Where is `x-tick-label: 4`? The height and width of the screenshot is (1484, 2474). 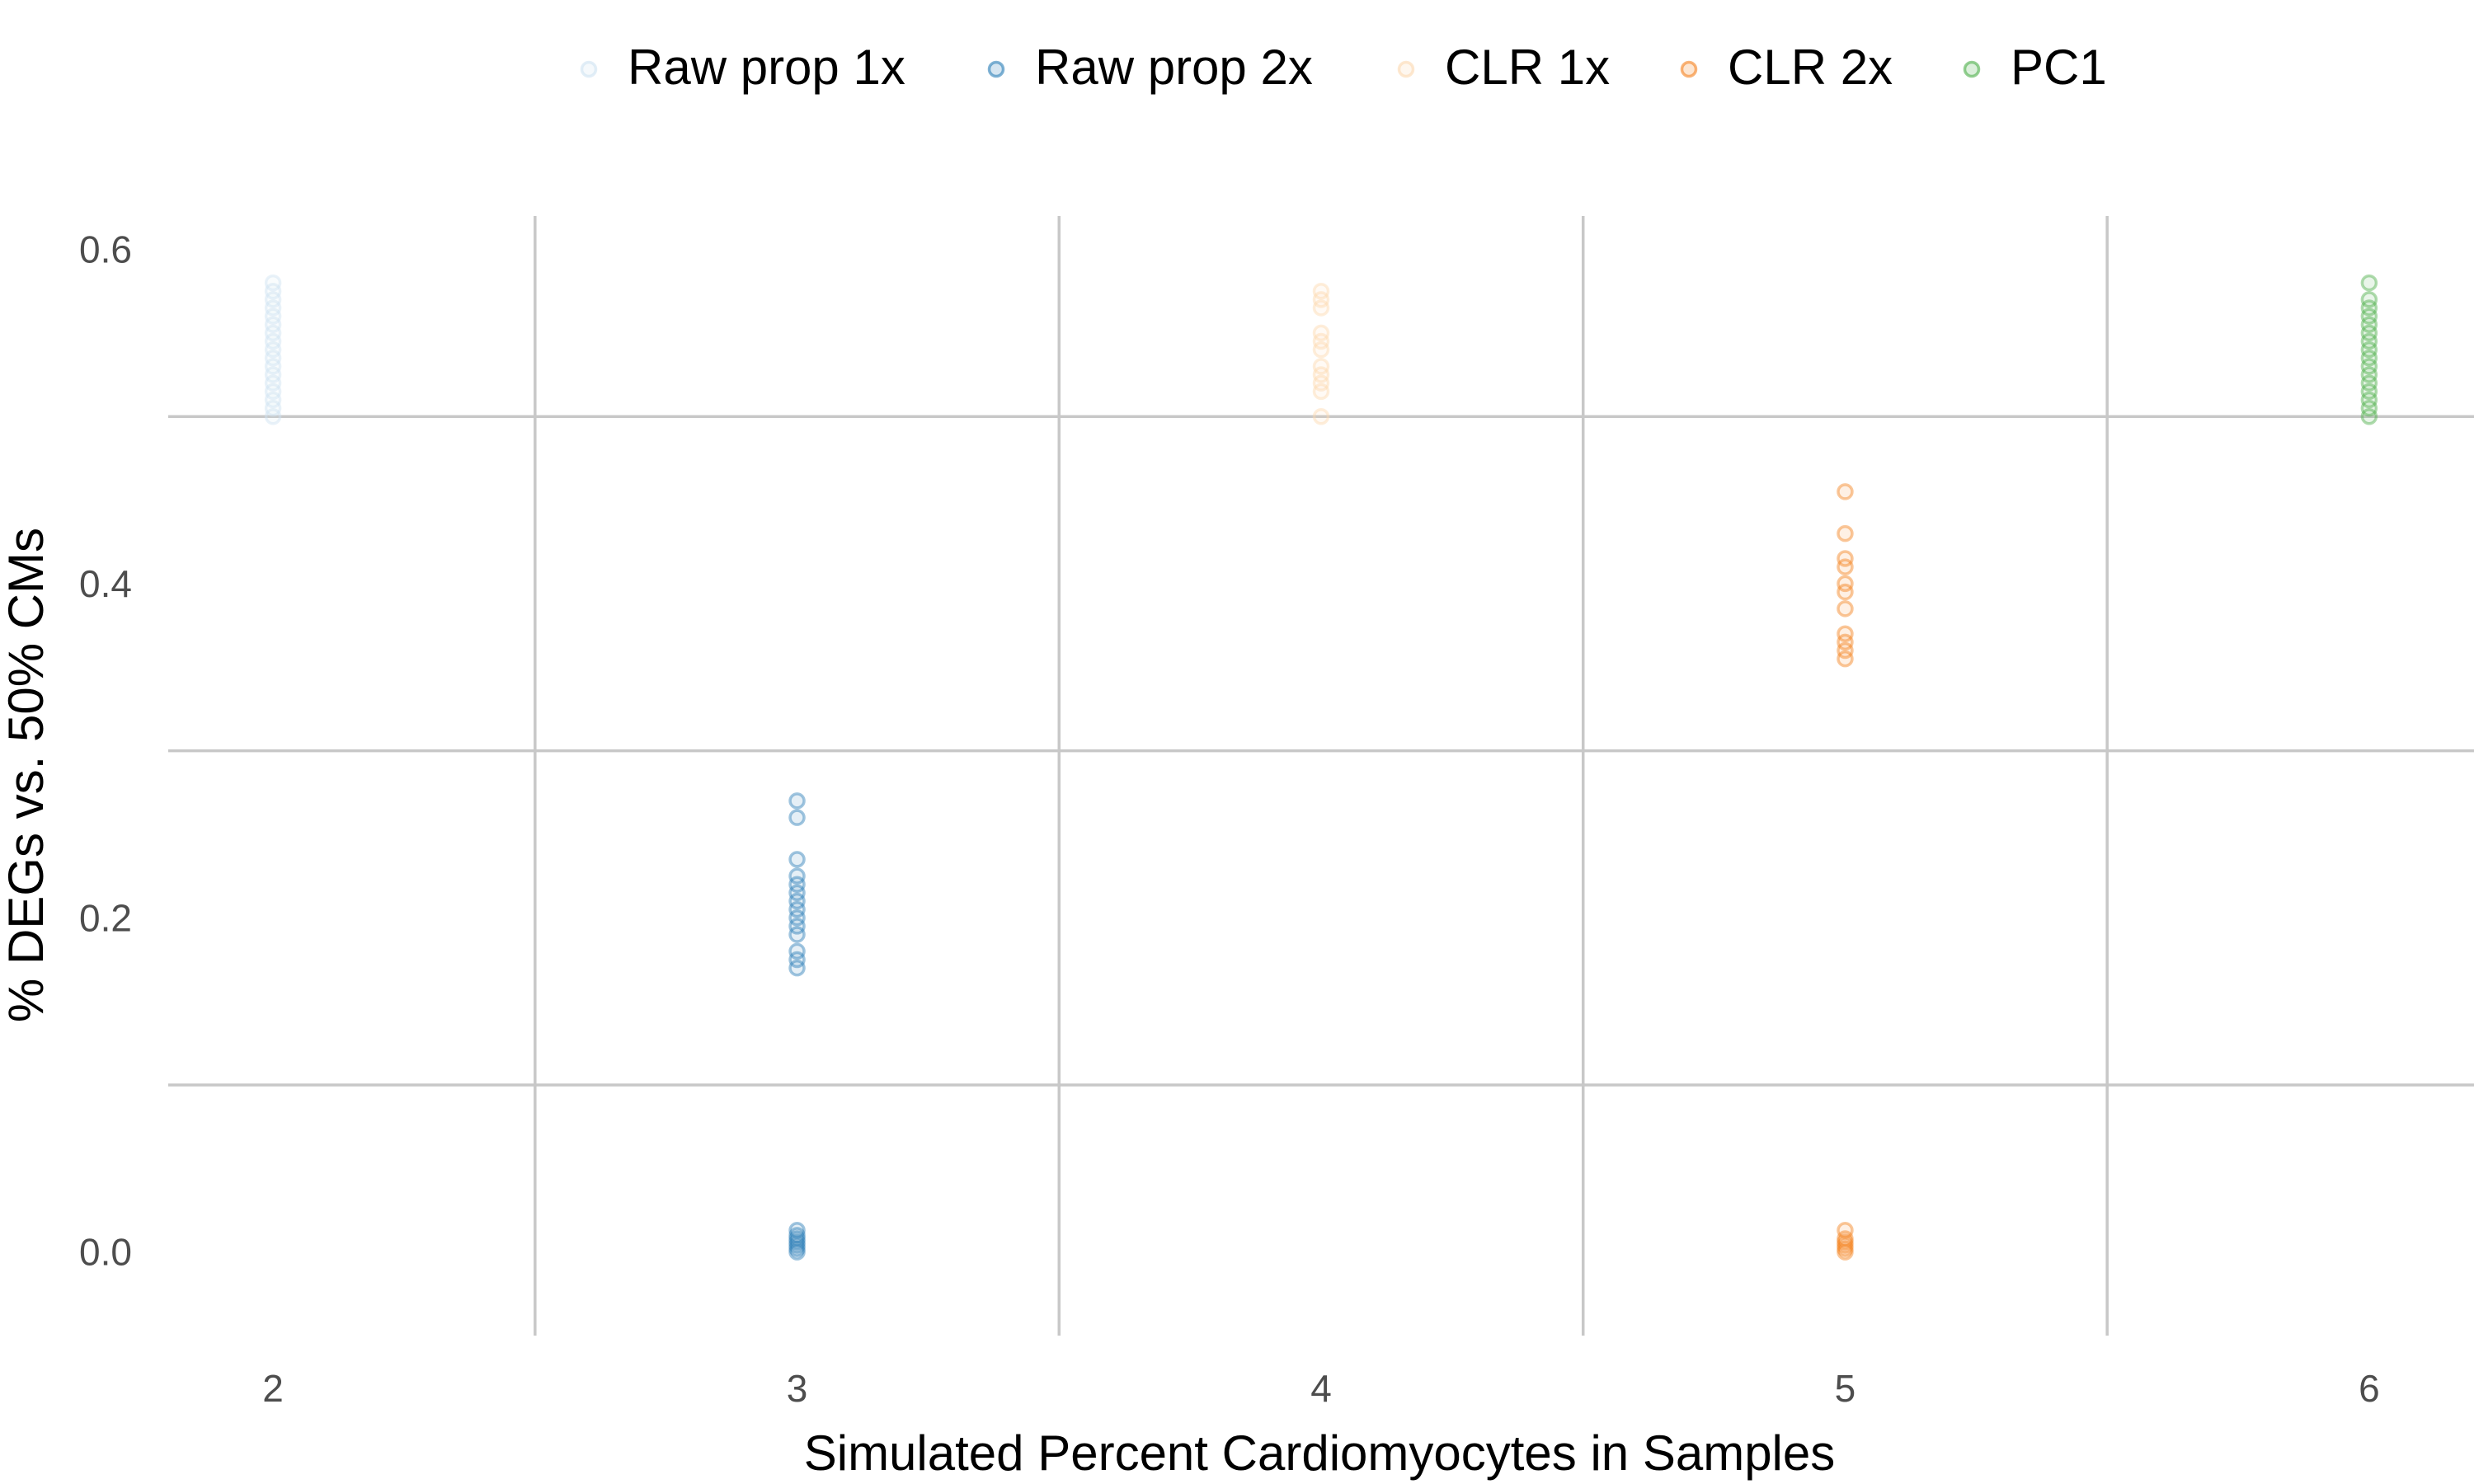
x-tick-label: 4 is located at coordinates (1321, 1388).